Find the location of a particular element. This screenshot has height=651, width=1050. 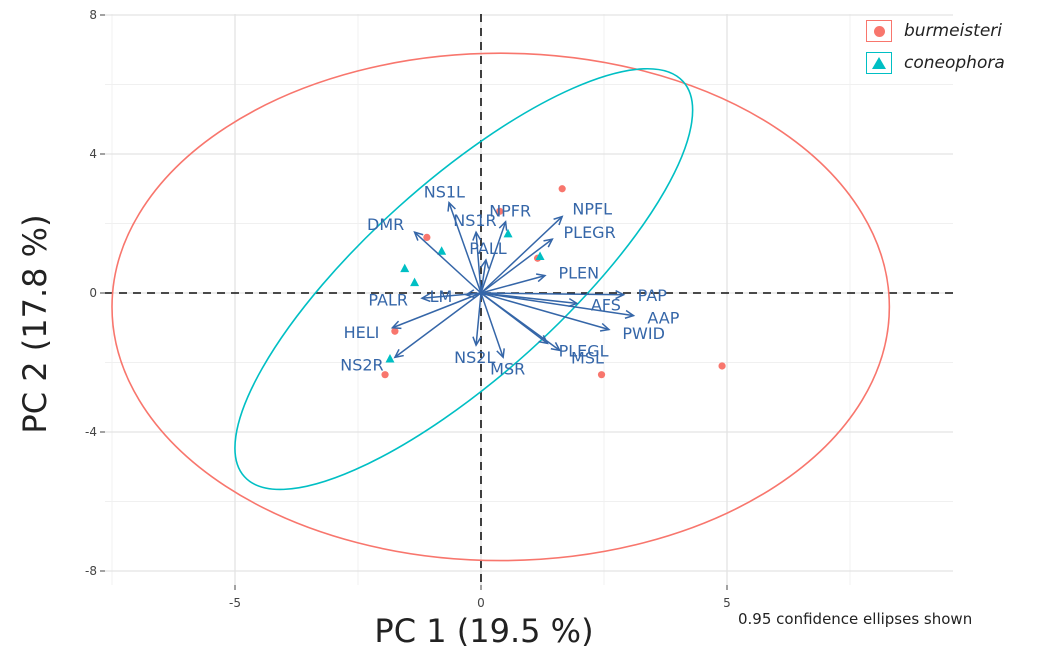

x-tick-label: 0 is located at coordinates (481, 603).